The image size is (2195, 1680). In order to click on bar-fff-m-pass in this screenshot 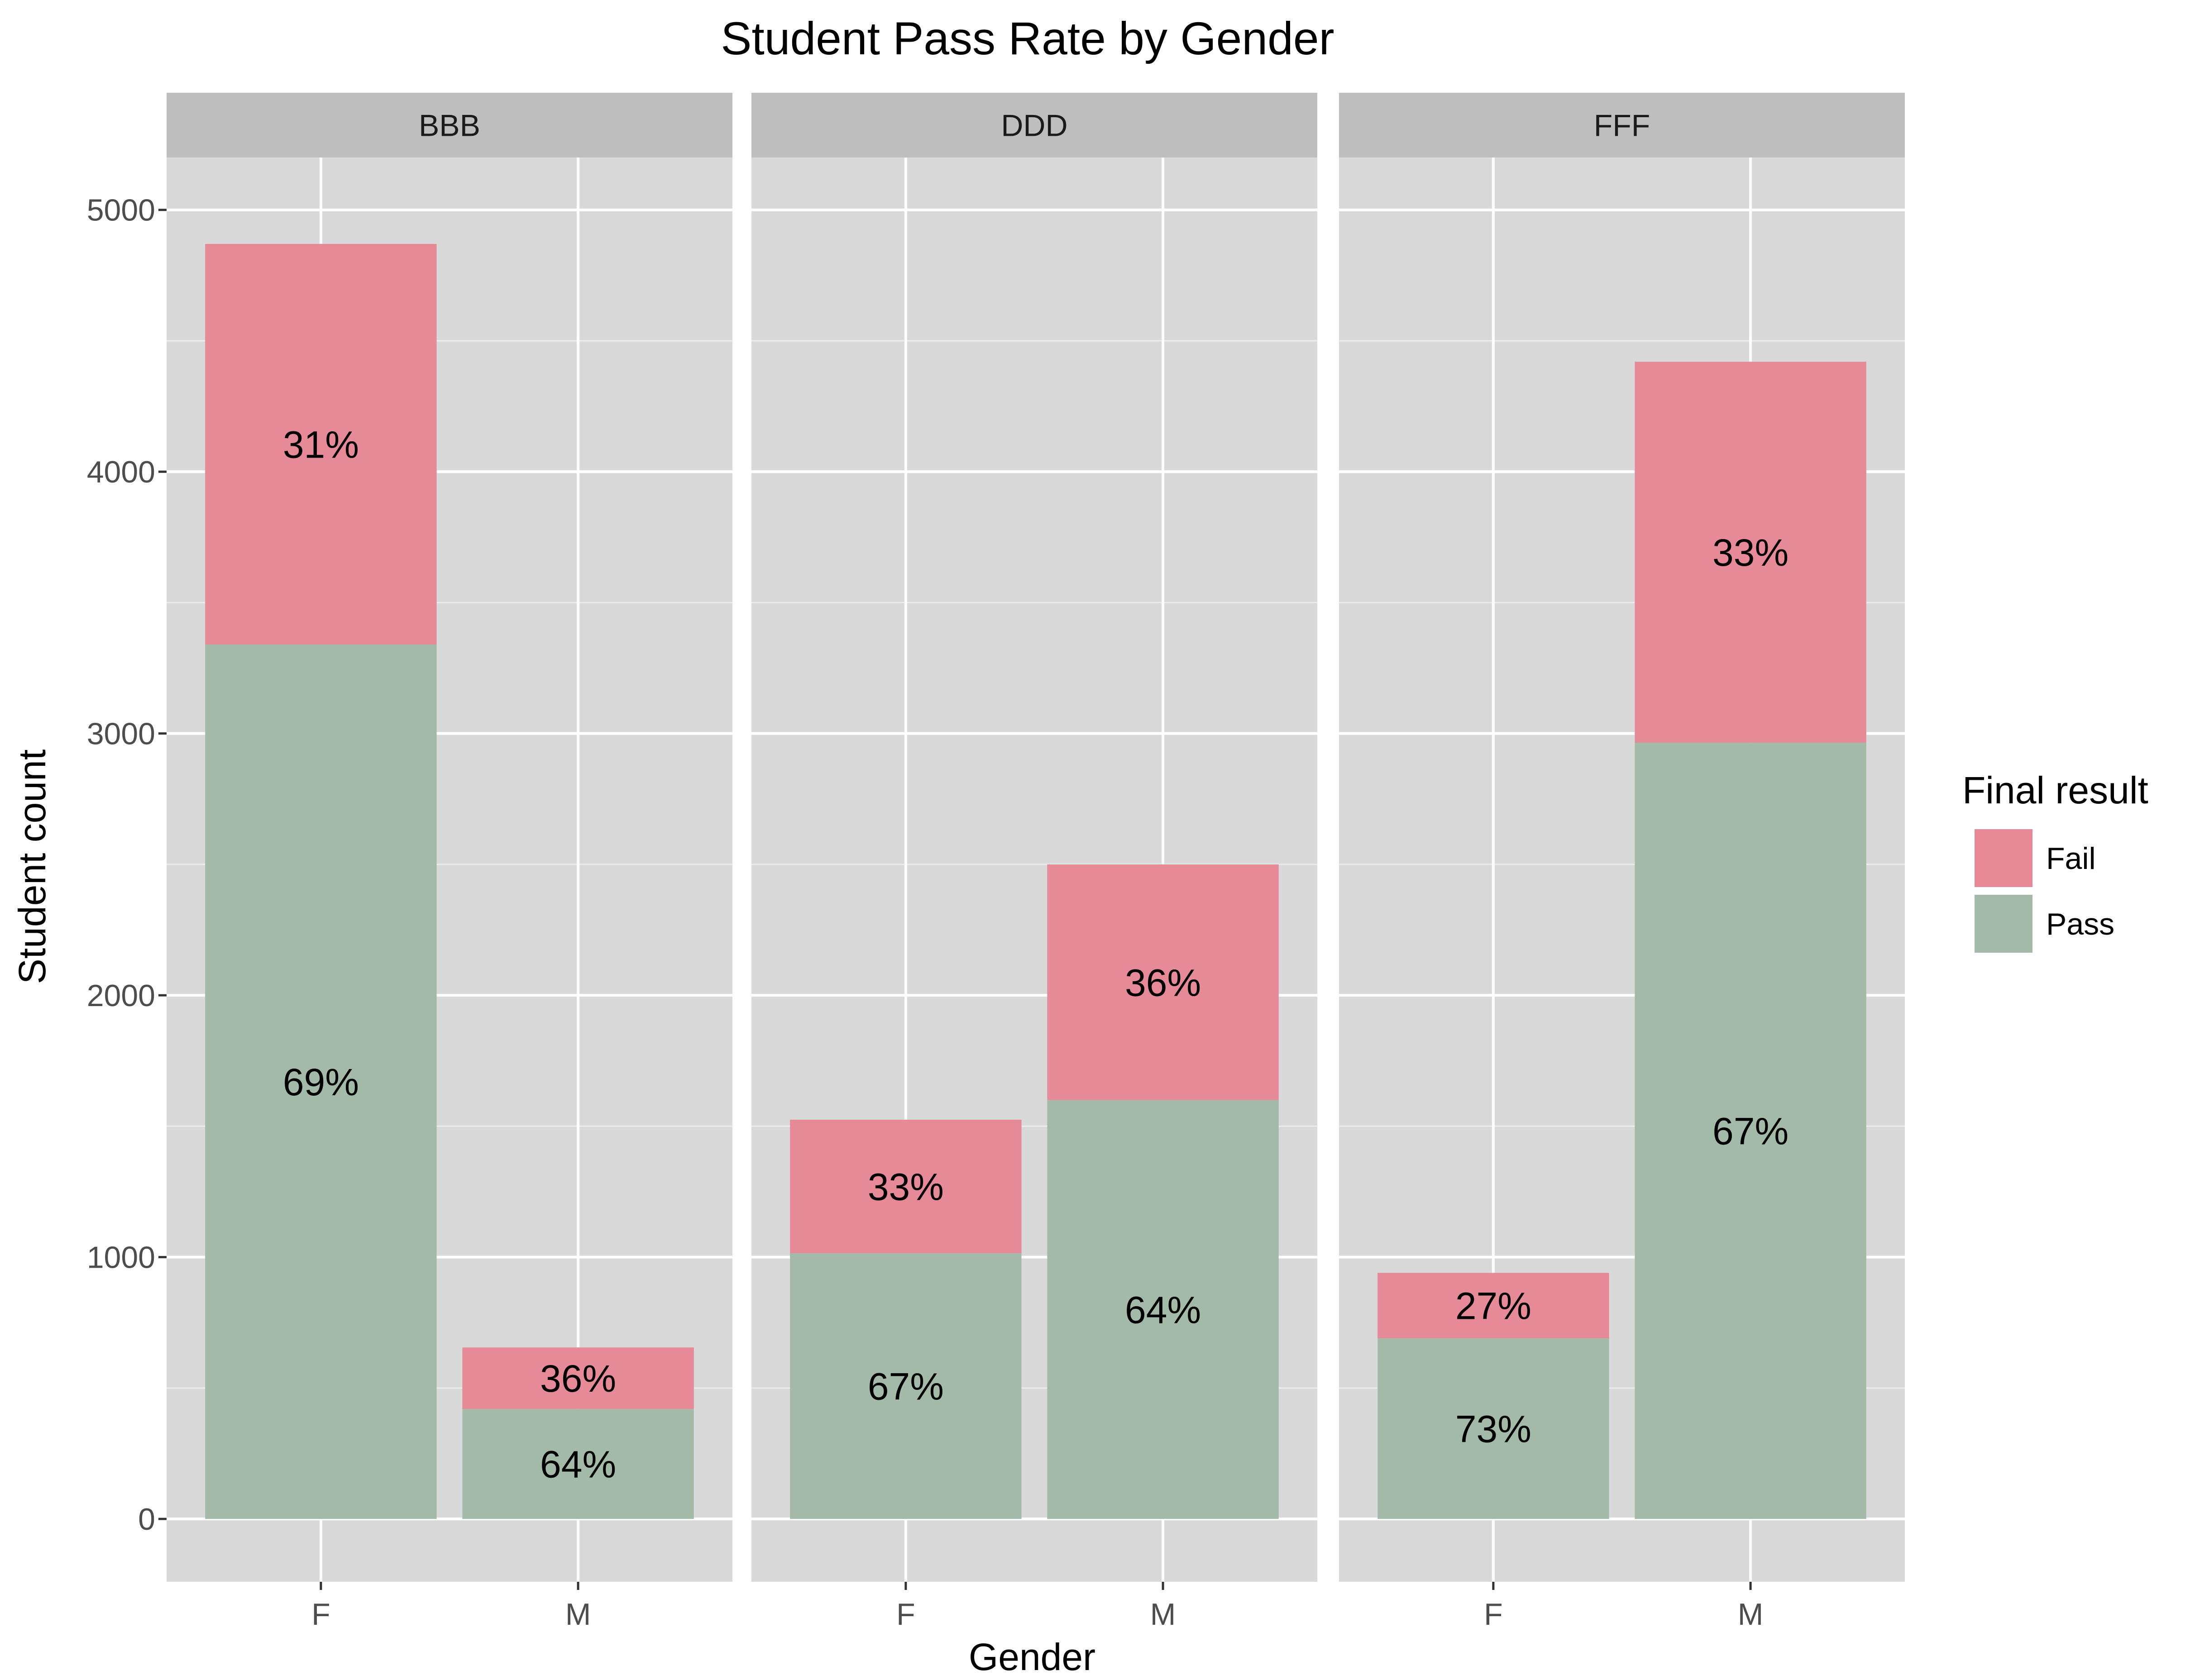, I will do `click(1750, 1130)`.